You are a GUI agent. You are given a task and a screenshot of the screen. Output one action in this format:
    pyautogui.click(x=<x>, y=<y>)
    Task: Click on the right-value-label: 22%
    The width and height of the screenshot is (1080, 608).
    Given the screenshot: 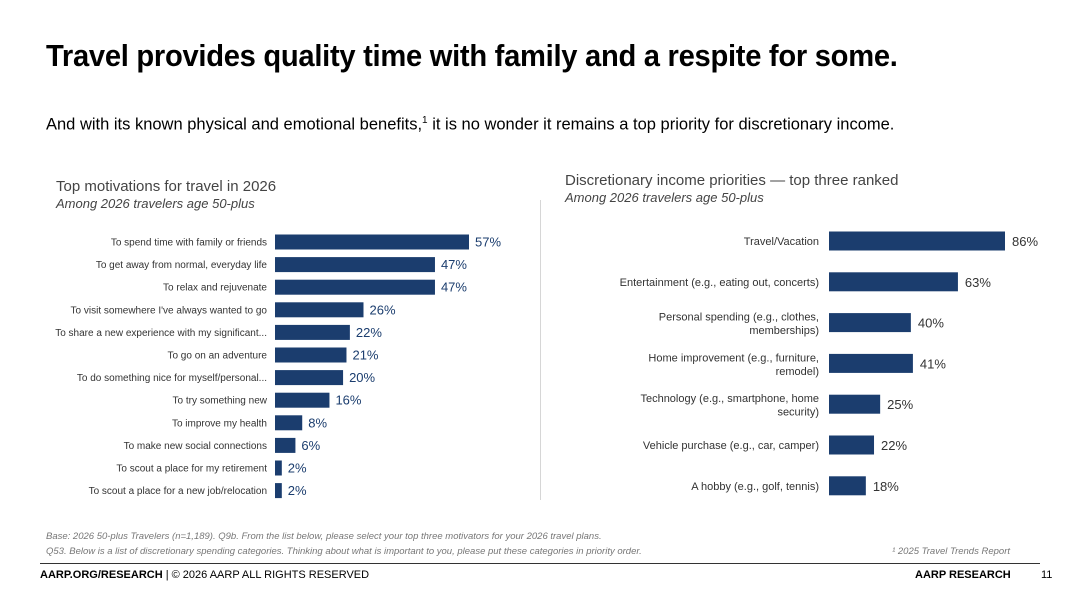 What is the action you would take?
    pyautogui.click(x=894, y=445)
    